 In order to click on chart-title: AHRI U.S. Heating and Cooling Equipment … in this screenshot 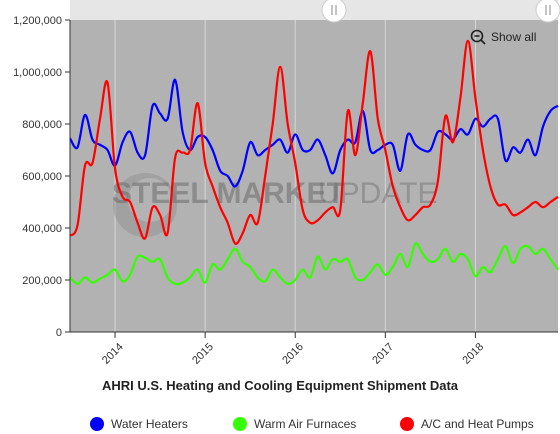, I will do `click(280, 385)`.